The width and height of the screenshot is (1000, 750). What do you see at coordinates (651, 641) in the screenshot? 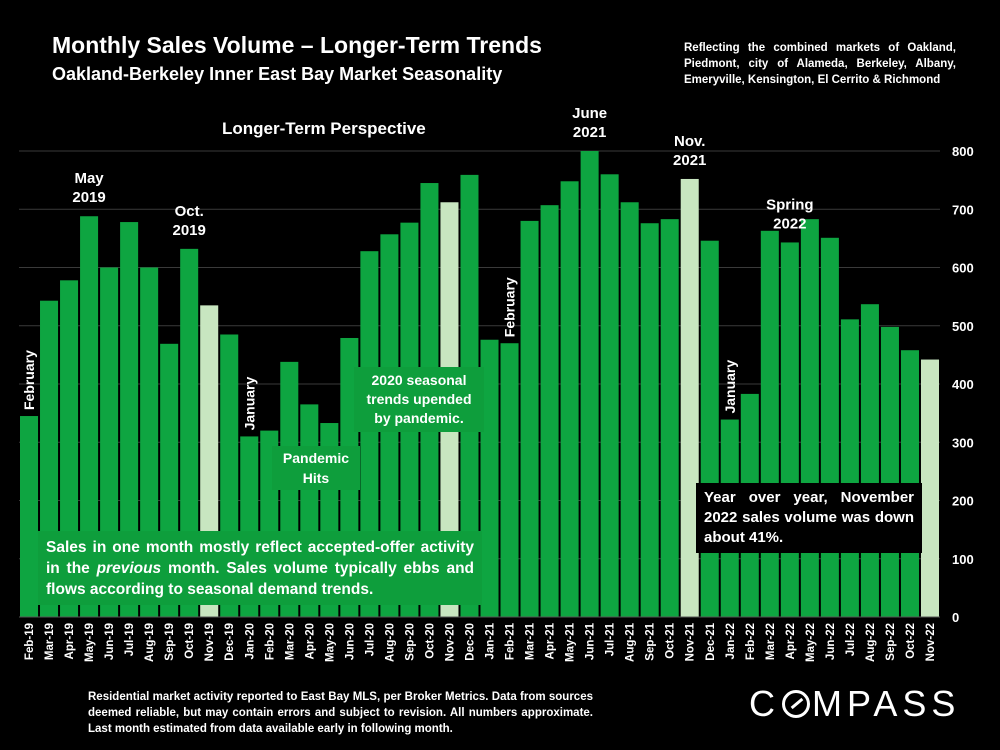
I see `x-tick-label: Sep-21` at bounding box center [651, 641].